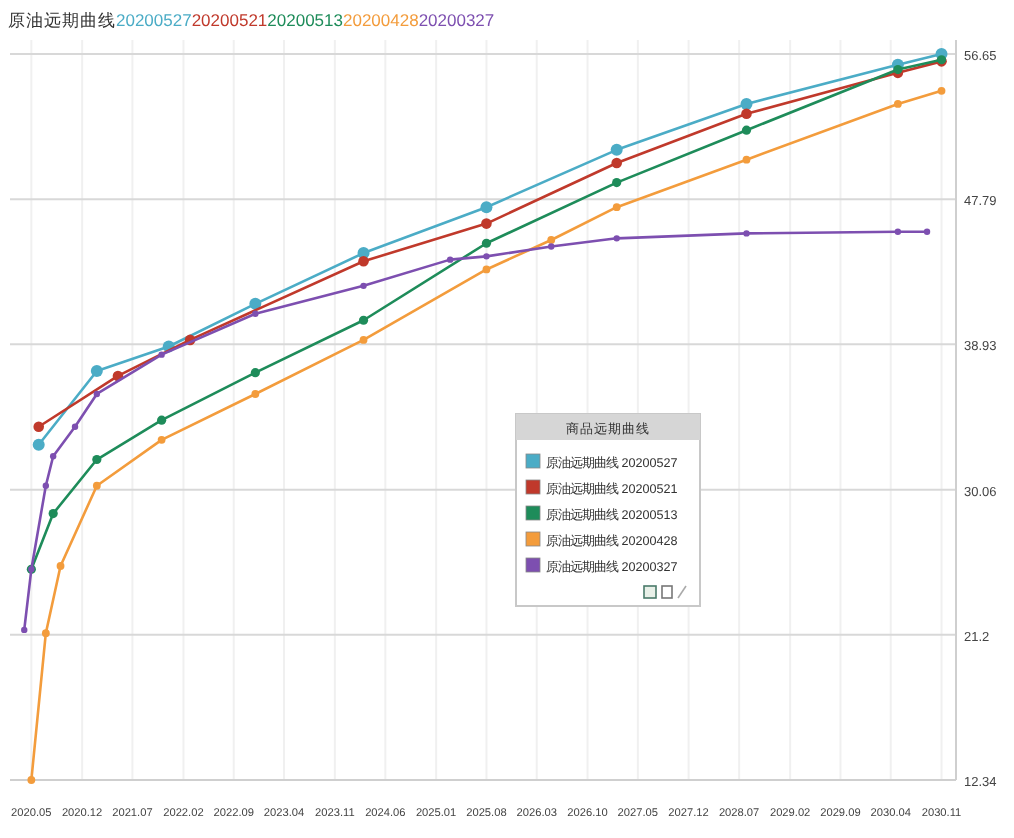 Image resolution: width=1014 pixels, height=838 pixels. Describe the element at coordinates (305, 20) in the screenshot. I see `text: 20200513` at that location.